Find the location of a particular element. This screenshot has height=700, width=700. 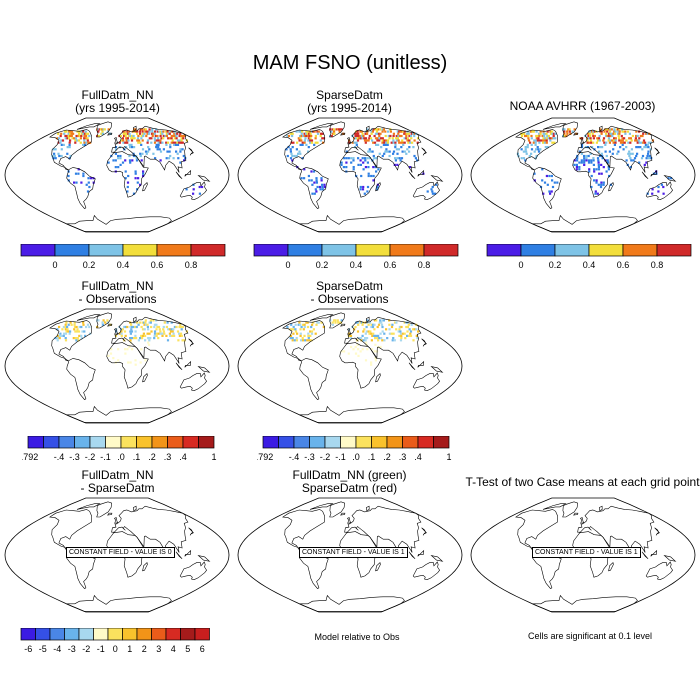

map-svg is located at coordinates (583, 175).